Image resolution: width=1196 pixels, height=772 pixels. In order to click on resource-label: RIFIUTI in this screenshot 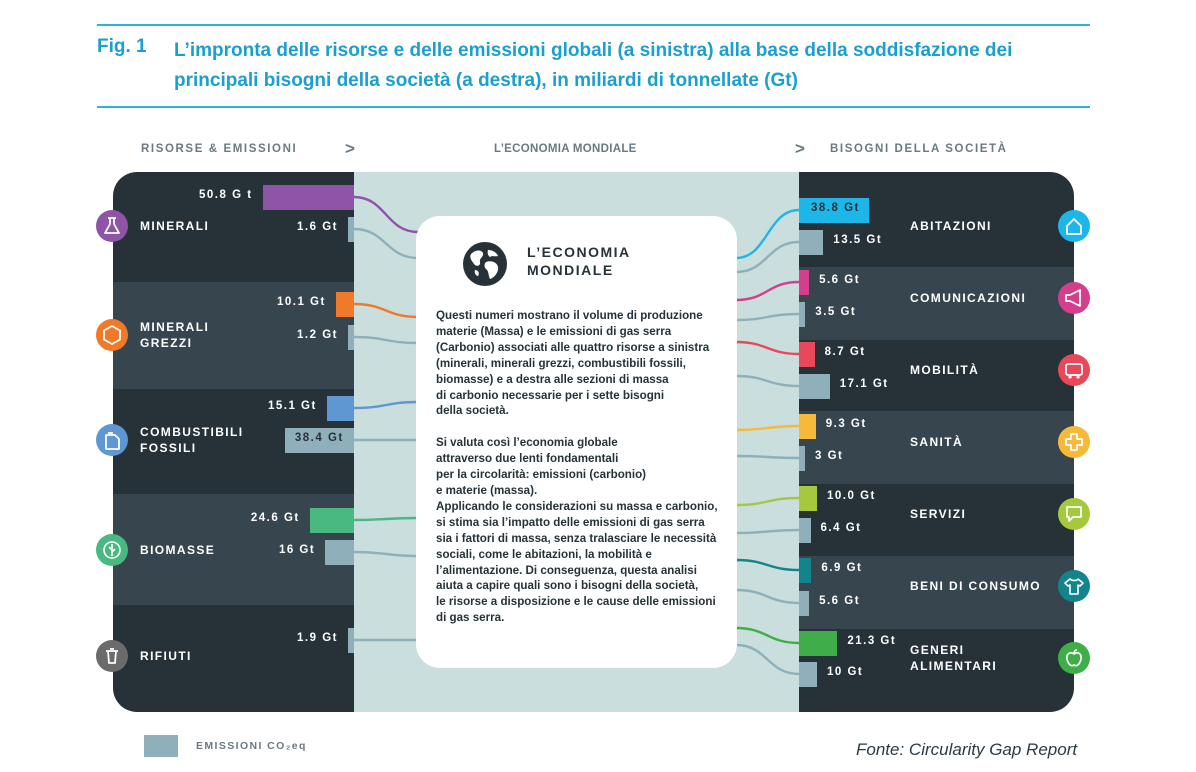, I will do `click(166, 656)`.